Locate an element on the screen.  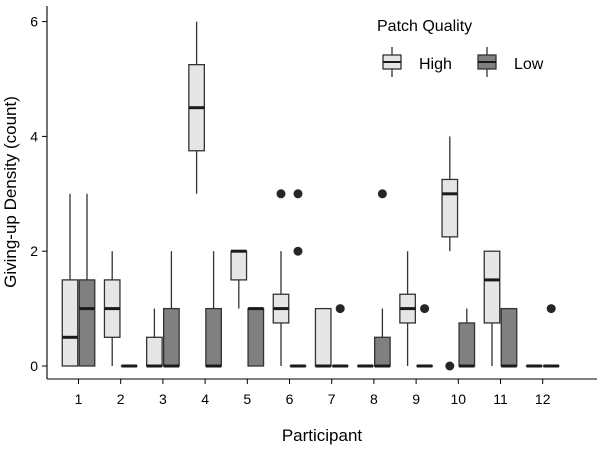
x-tick-label: 1 is located at coordinates (79, 399).